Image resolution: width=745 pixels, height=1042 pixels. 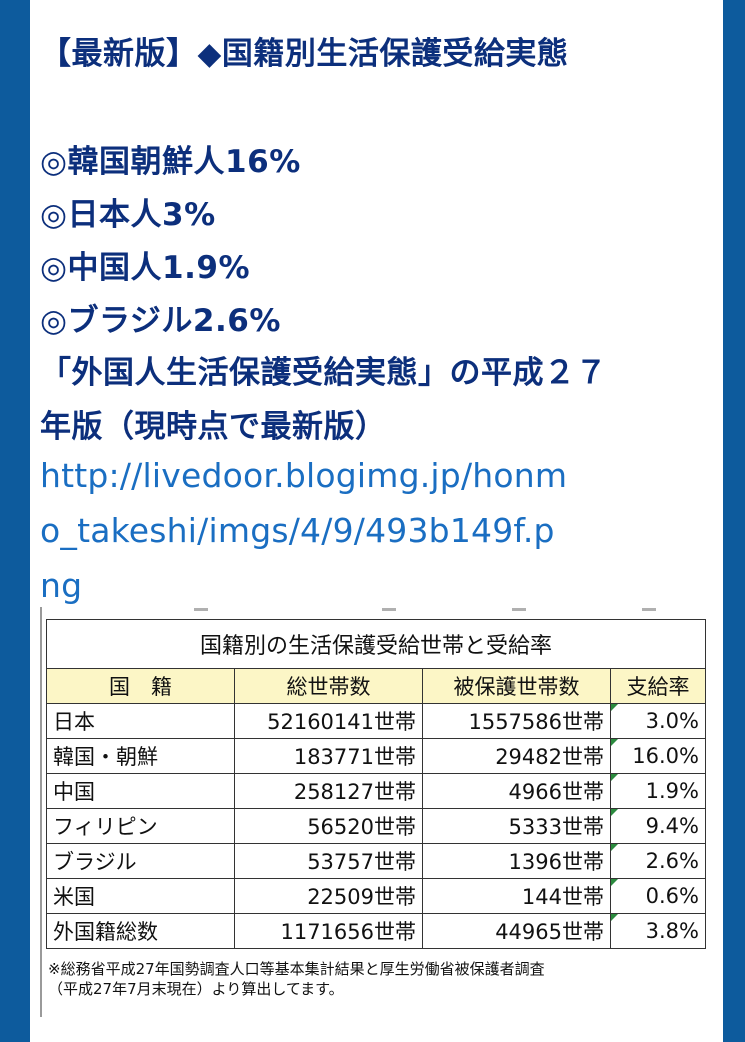 What do you see at coordinates (170, 162) in the screenshot?
I see `stat-korean: ◎韓国朝鮮人16%` at bounding box center [170, 162].